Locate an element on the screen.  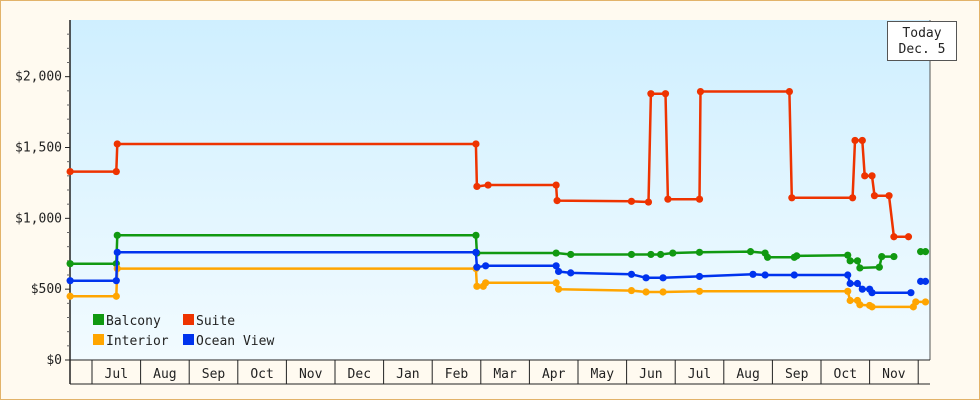
x-tick-label: Feb is located at coordinates (457, 374).